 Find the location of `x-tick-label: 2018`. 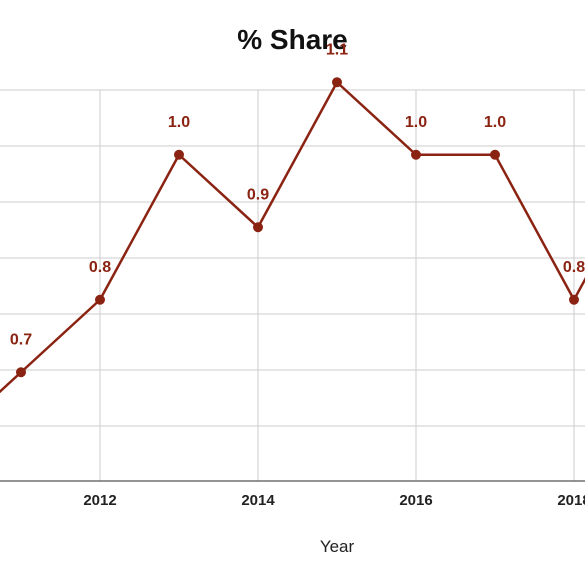

x-tick-label: 2018 is located at coordinates (571, 500).